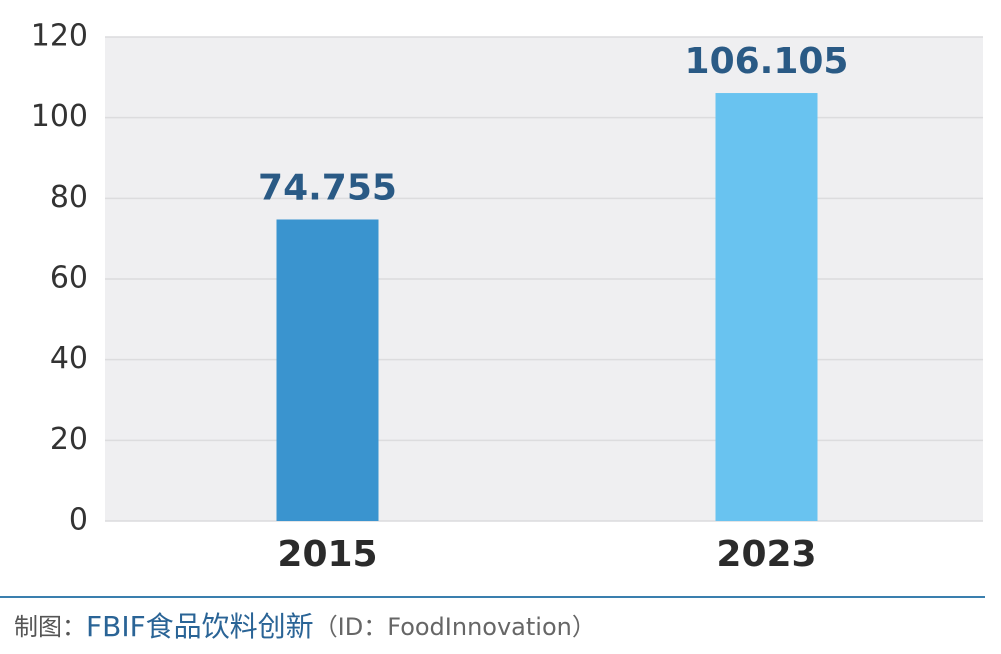 The image size is (1001, 654). Describe the element at coordinates (59, 36) in the screenshot. I see `y-tick-label: 120` at that location.